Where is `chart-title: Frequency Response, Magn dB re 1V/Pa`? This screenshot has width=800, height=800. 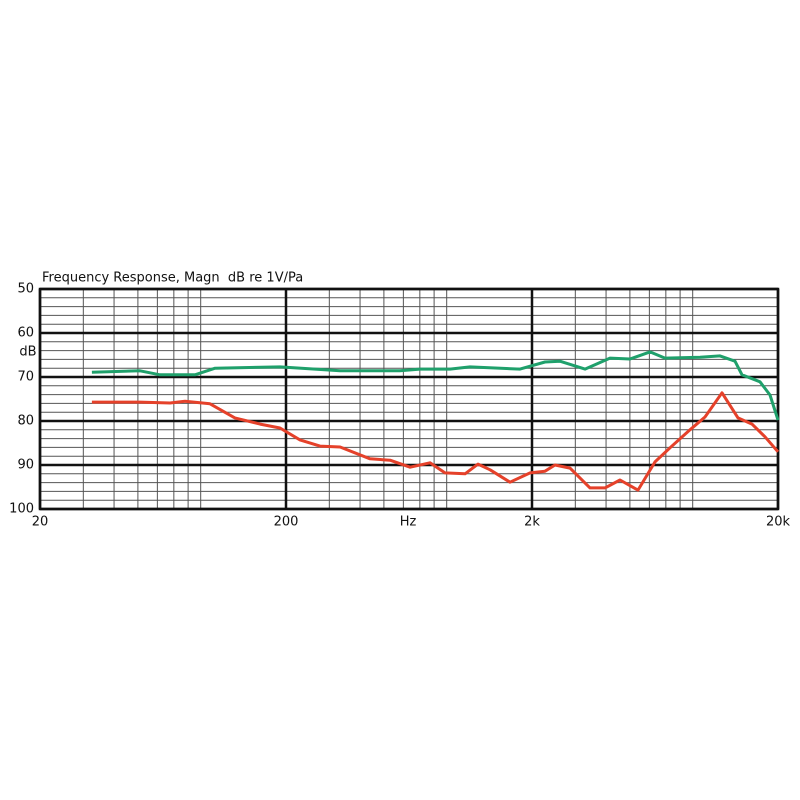 chart-title: Frequency Response, Magn dB re 1V/Pa is located at coordinates (172, 278).